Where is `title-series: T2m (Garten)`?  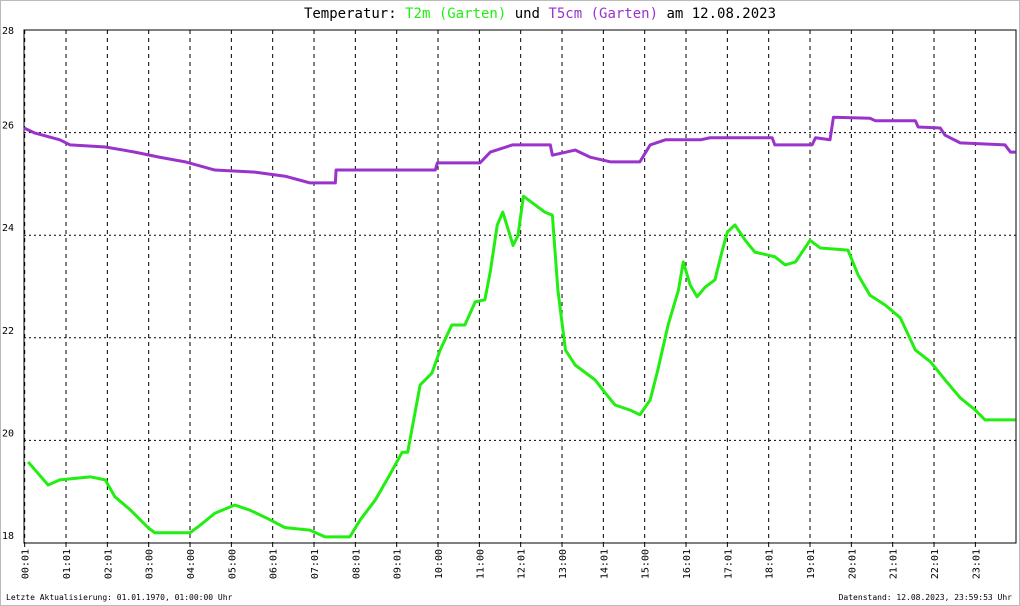 title-series: T2m (Garten) is located at coordinates (455, 14).